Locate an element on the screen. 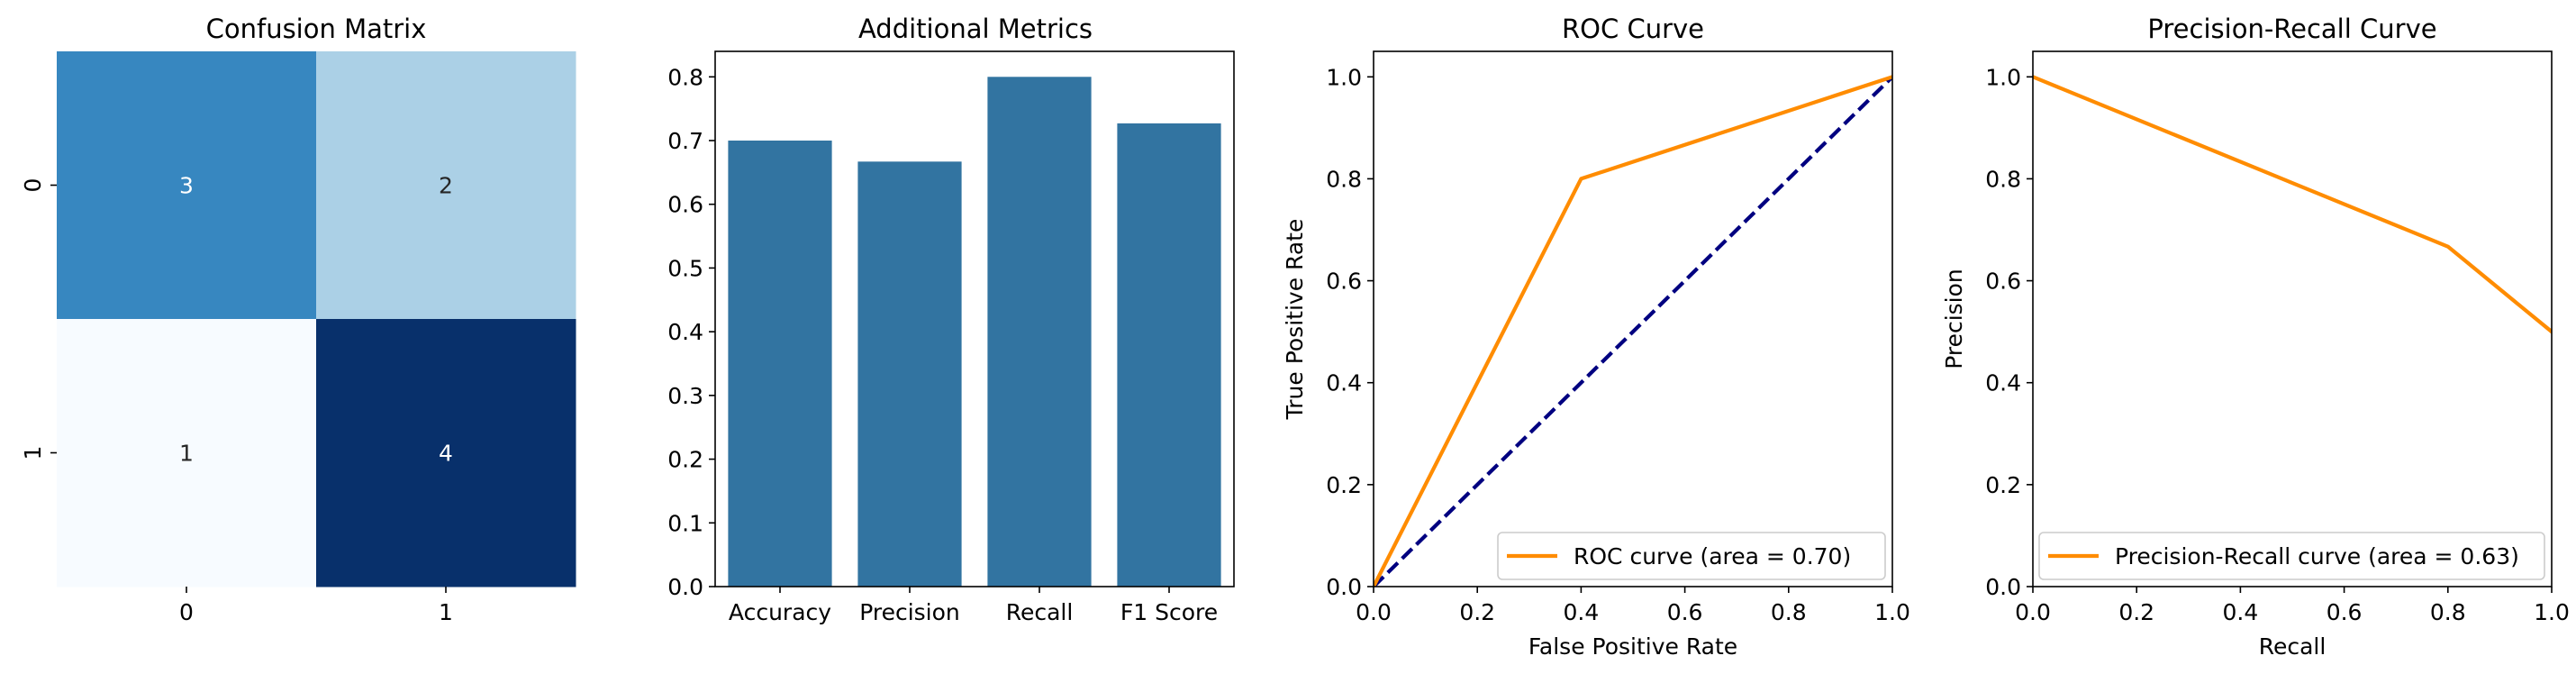 Image resolution: width=2576 pixels, height=674 pixels. confusion-matrix-cell-label: 2 is located at coordinates (446, 186).